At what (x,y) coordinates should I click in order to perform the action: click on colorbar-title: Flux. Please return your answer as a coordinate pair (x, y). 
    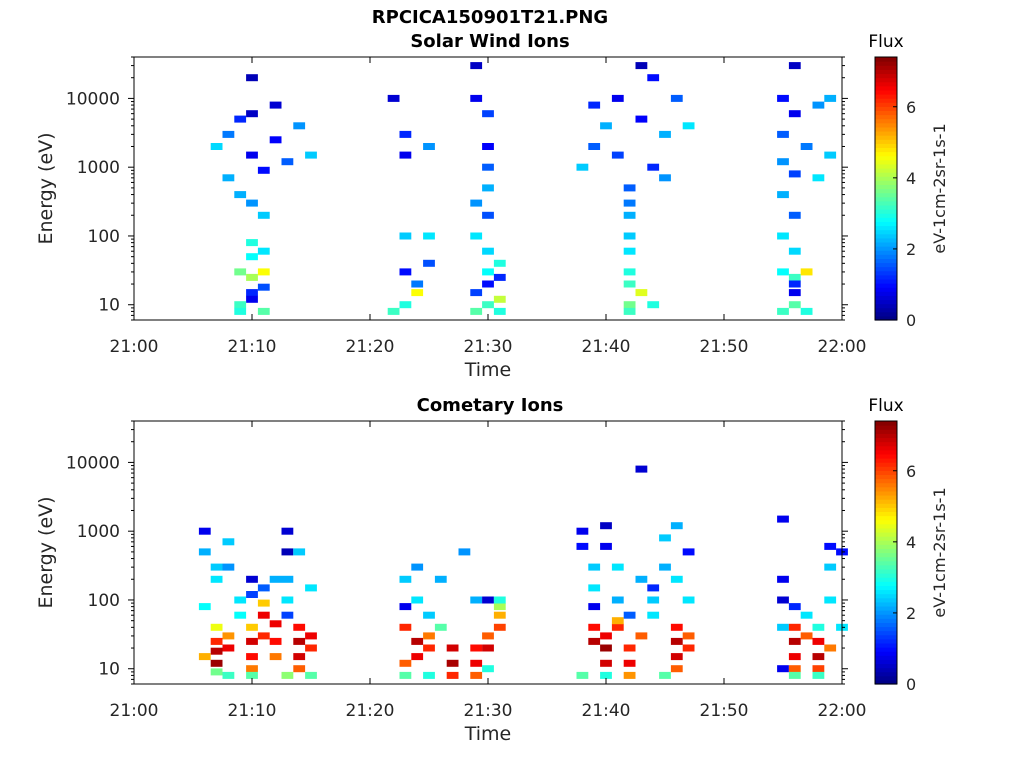
    Looking at the image, I should click on (885, 42).